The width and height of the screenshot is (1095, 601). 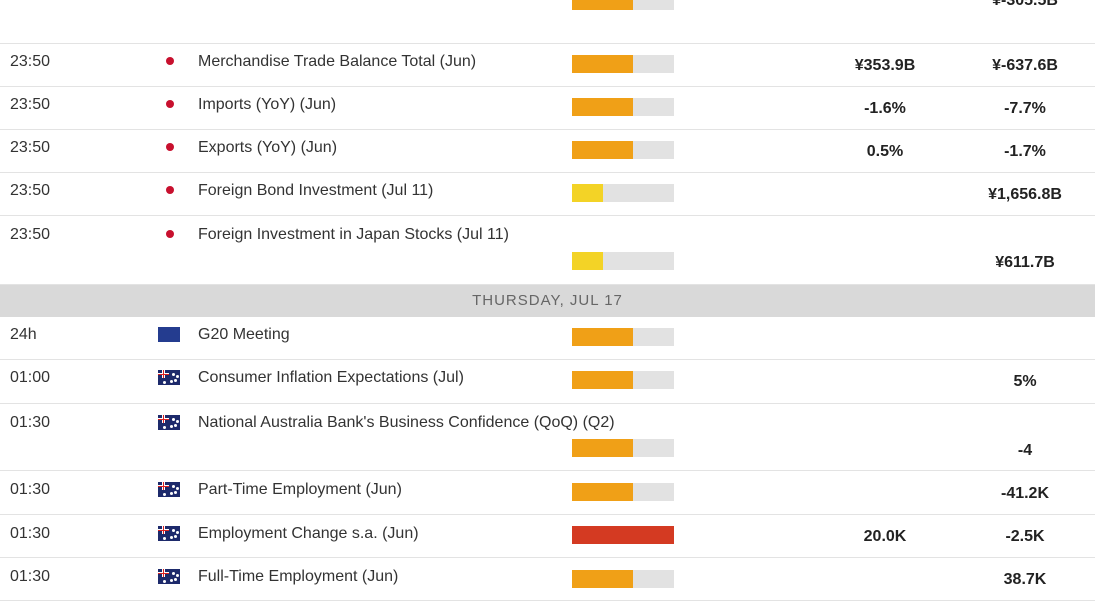 I want to click on previous-value: -2.5K, so click(x=1025, y=536).